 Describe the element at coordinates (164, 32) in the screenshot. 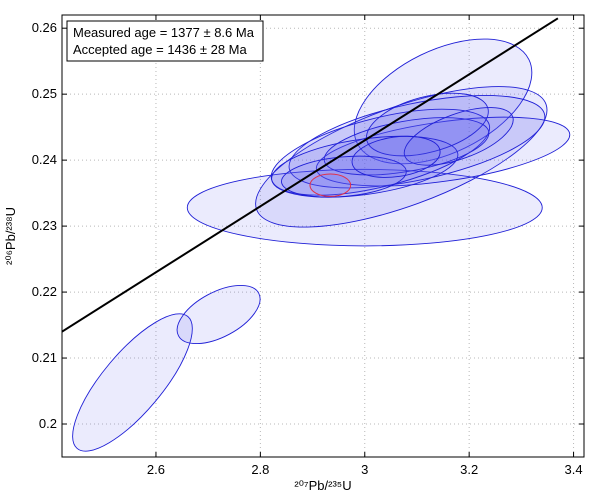

I see `legend-line-measured: Measured age = 1377 ± 8.6 Ma` at that location.